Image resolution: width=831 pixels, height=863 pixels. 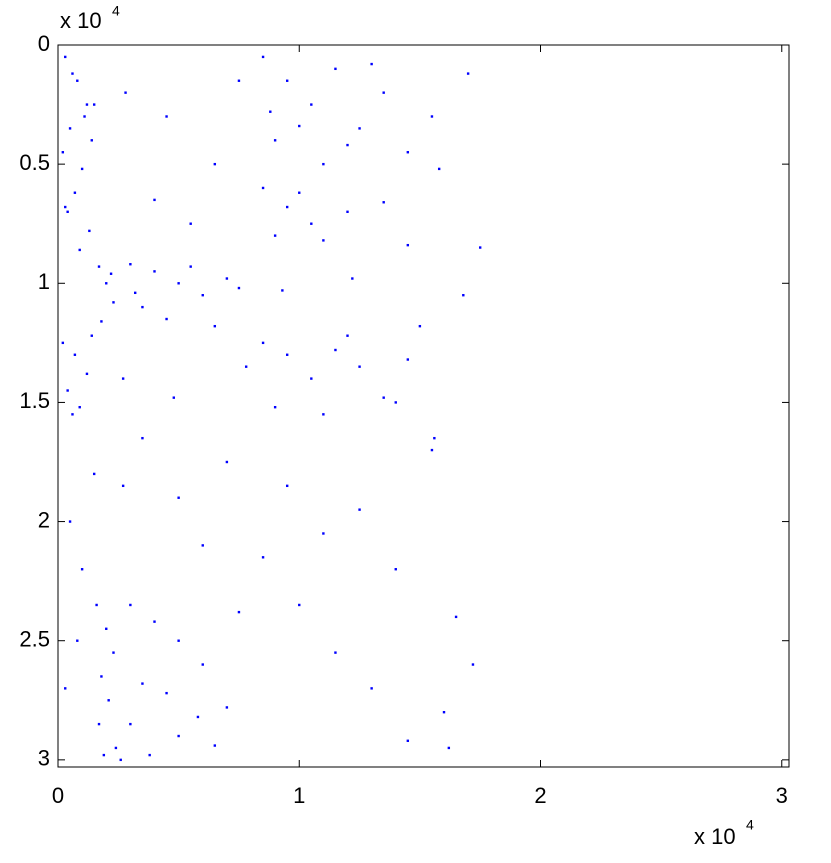 What do you see at coordinates (44, 43) in the screenshot?
I see `y-tick-label: 0` at bounding box center [44, 43].